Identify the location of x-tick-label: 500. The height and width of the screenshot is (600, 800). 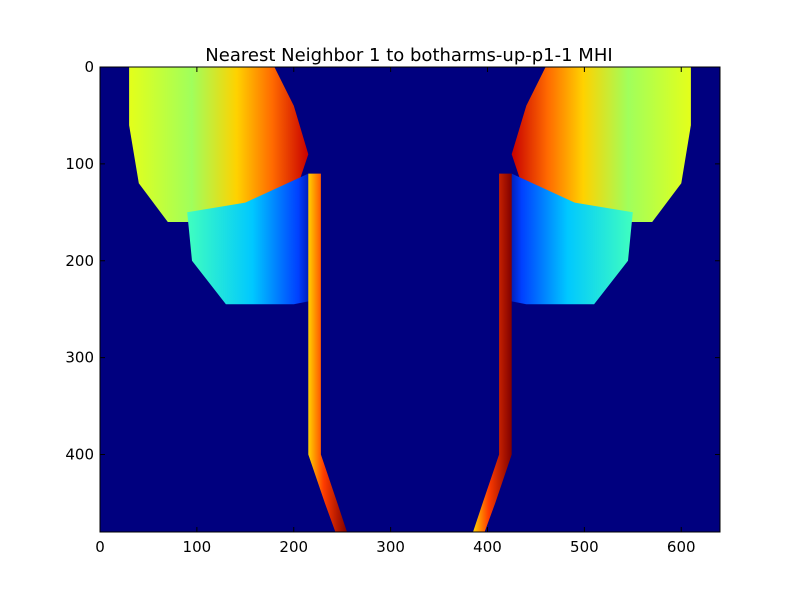
(584, 547).